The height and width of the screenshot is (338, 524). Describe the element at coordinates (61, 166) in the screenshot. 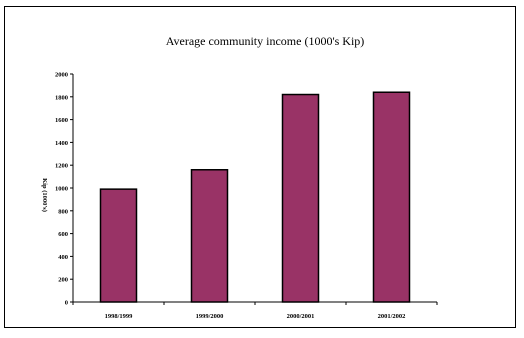

I see `y-tick-label: 1200` at that location.